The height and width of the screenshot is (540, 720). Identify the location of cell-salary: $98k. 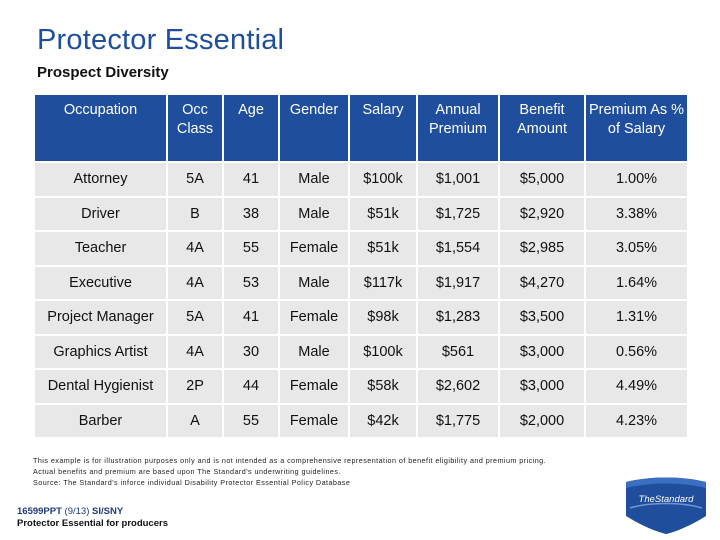
(383, 317).